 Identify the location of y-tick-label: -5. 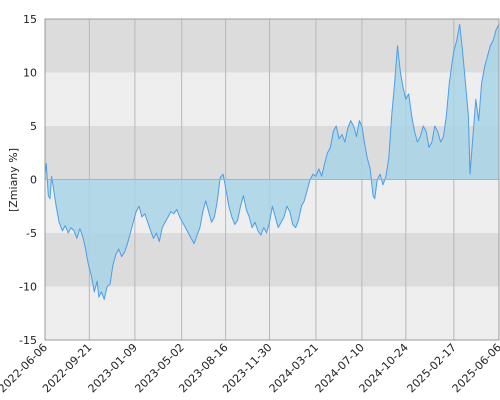
(31, 233).